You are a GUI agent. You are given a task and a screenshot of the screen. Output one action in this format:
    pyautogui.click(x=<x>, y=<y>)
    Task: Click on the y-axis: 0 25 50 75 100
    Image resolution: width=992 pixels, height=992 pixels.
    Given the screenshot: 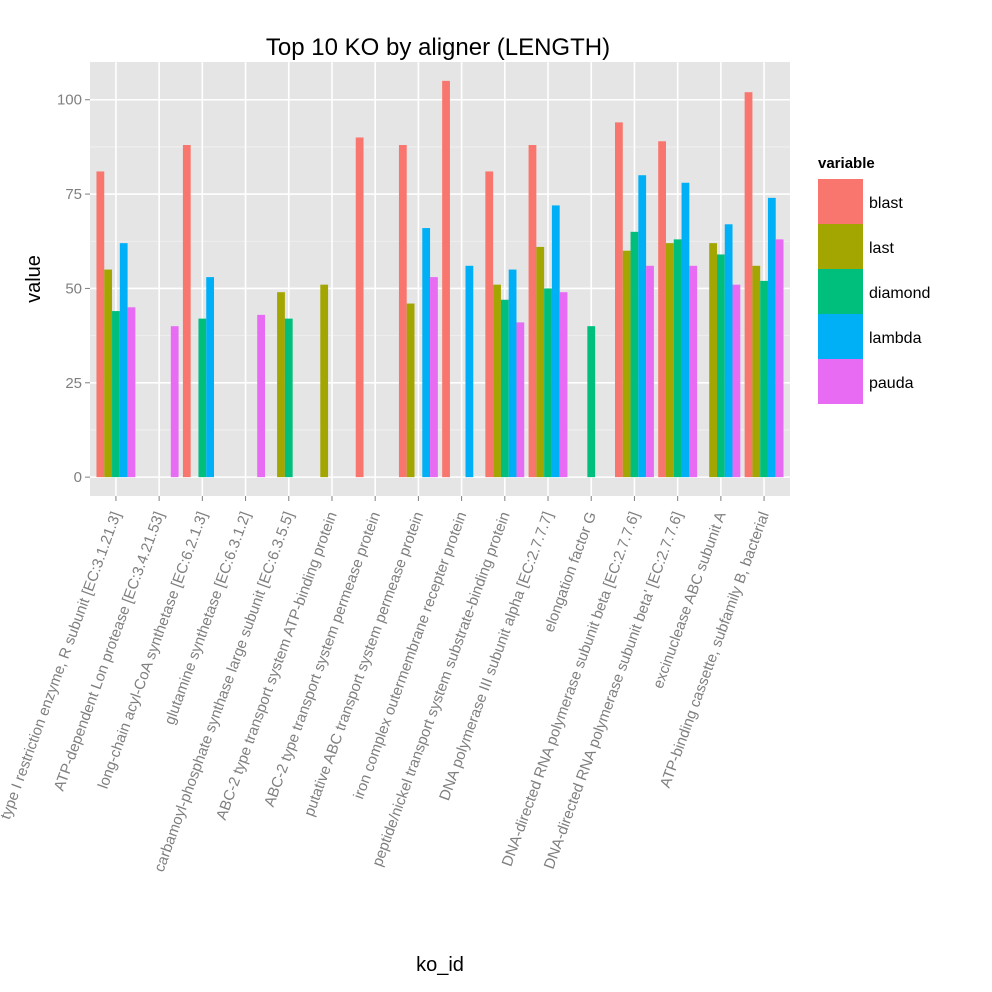 What is the action you would take?
    pyautogui.click(x=73, y=289)
    